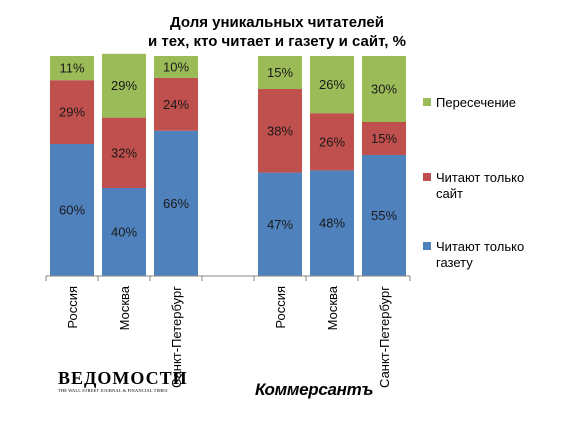 This screenshot has height=421, width=570. I want to click on data-label-2-3: 24%, so click(176, 104).